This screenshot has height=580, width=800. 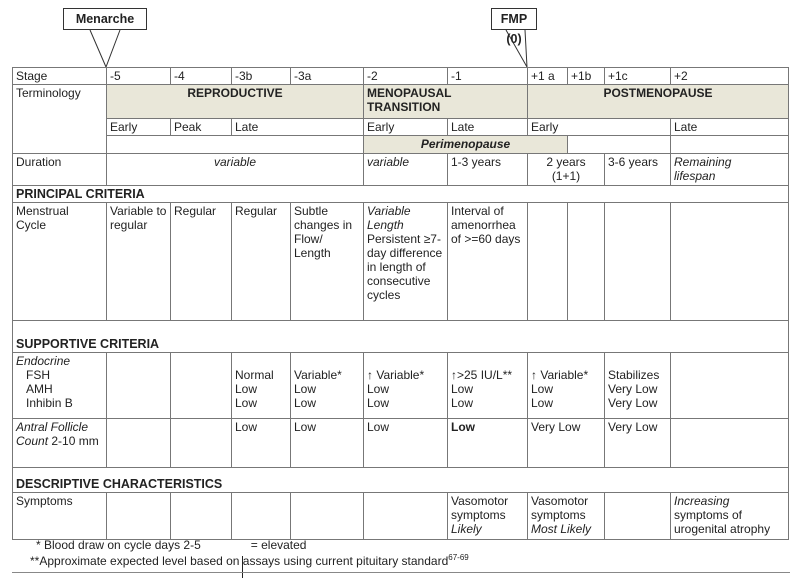 What do you see at coordinates (561, 529) in the screenshot?
I see `italic-text: Most Likely` at bounding box center [561, 529].